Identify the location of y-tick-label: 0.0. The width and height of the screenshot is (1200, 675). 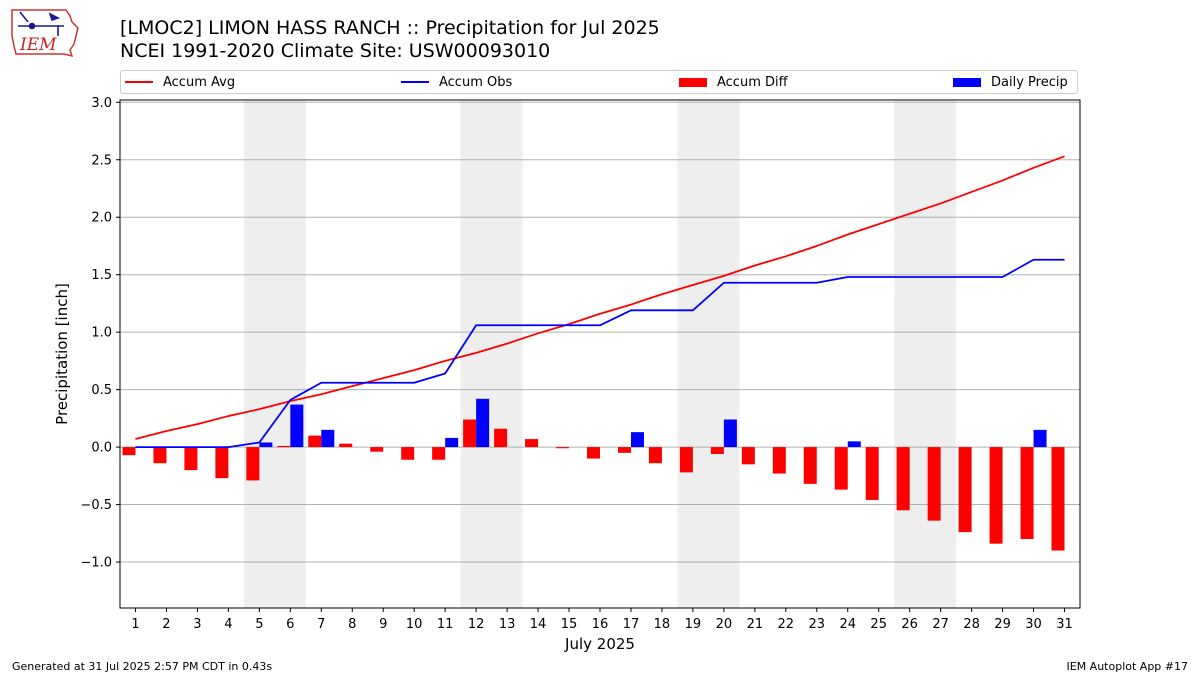
(101, 448).